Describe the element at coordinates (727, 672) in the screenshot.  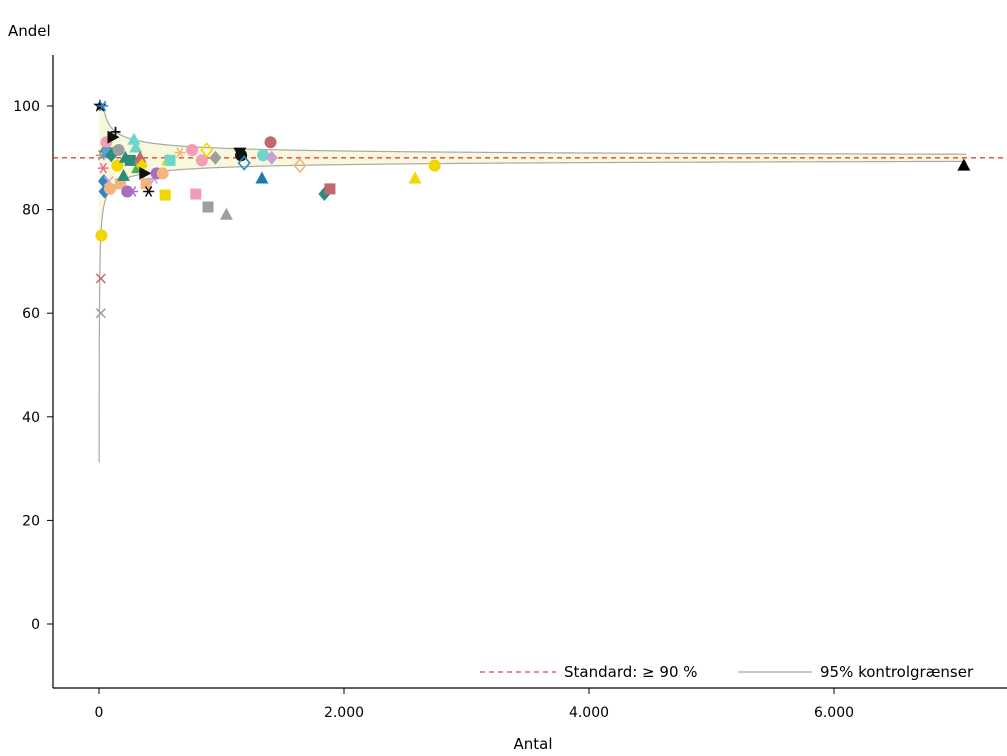
I see `legend: Standard: ≥ 90 % 95% kontrolgrænser` at that location.